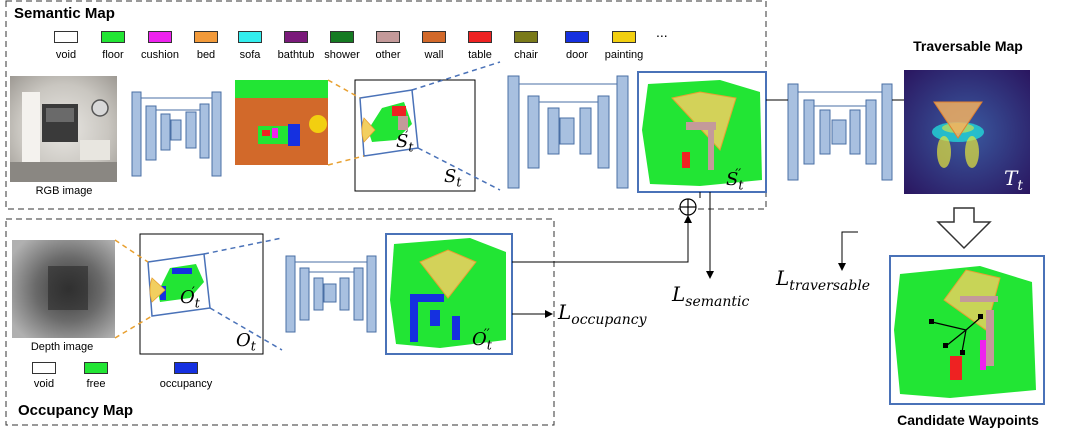  I want to click on semantic-legend-label-cushion: cushion, so click(160, 55).